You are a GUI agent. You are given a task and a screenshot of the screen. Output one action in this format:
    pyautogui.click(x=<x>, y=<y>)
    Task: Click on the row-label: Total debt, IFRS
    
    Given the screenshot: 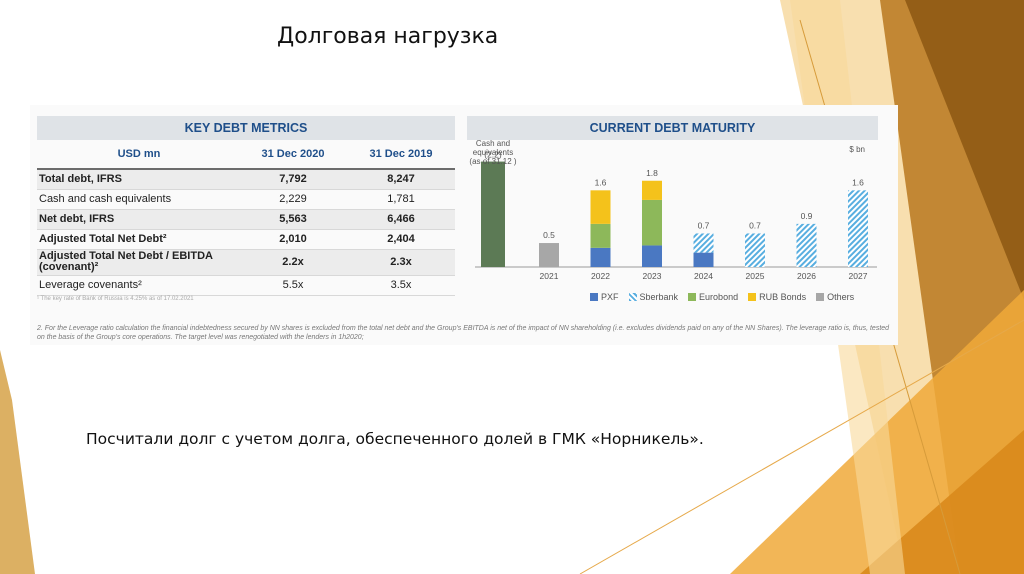 What is the action you would take?
    pyautogui.click(x=80, y=179)
    